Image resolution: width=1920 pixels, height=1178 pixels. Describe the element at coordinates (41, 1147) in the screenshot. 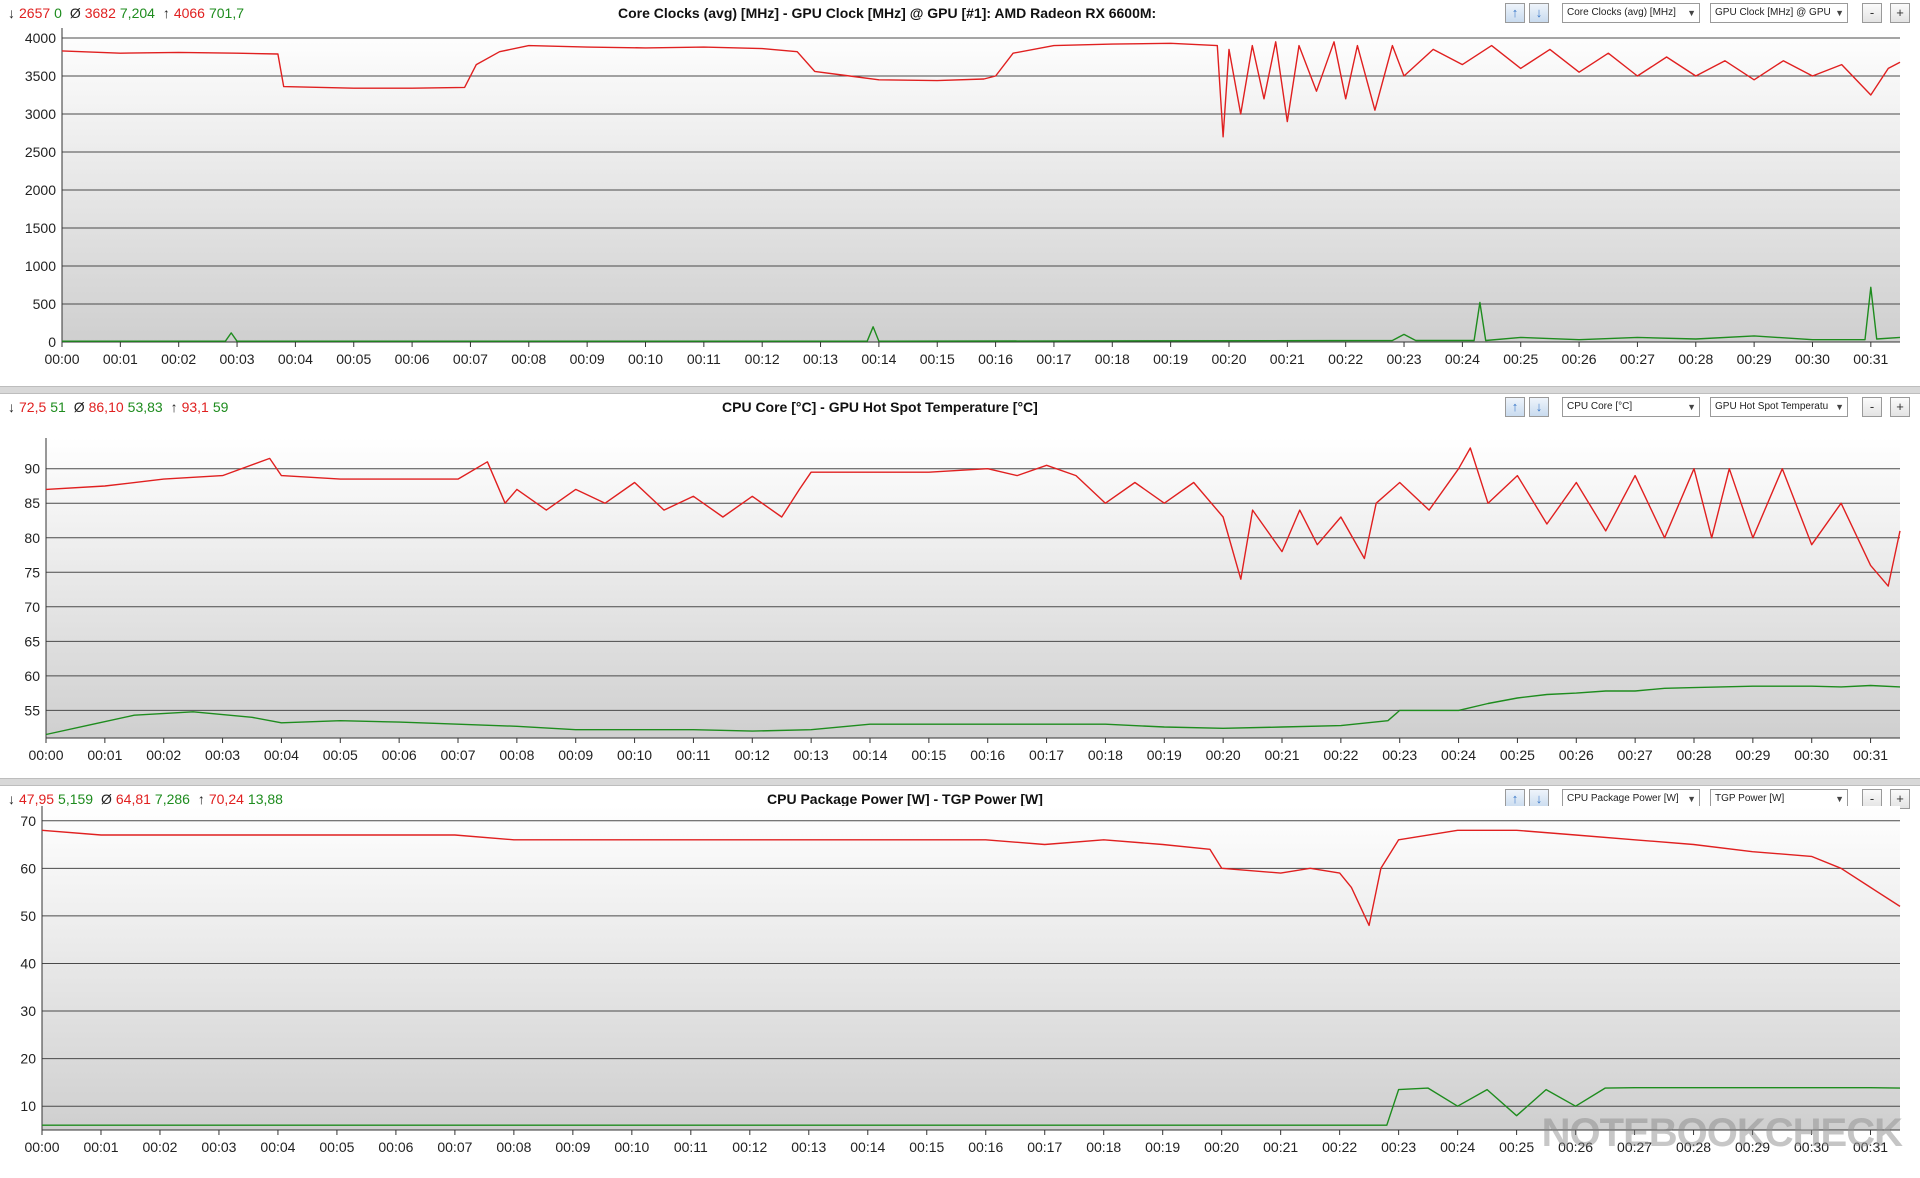

I see `x-tick-label: 00:00` at that location.